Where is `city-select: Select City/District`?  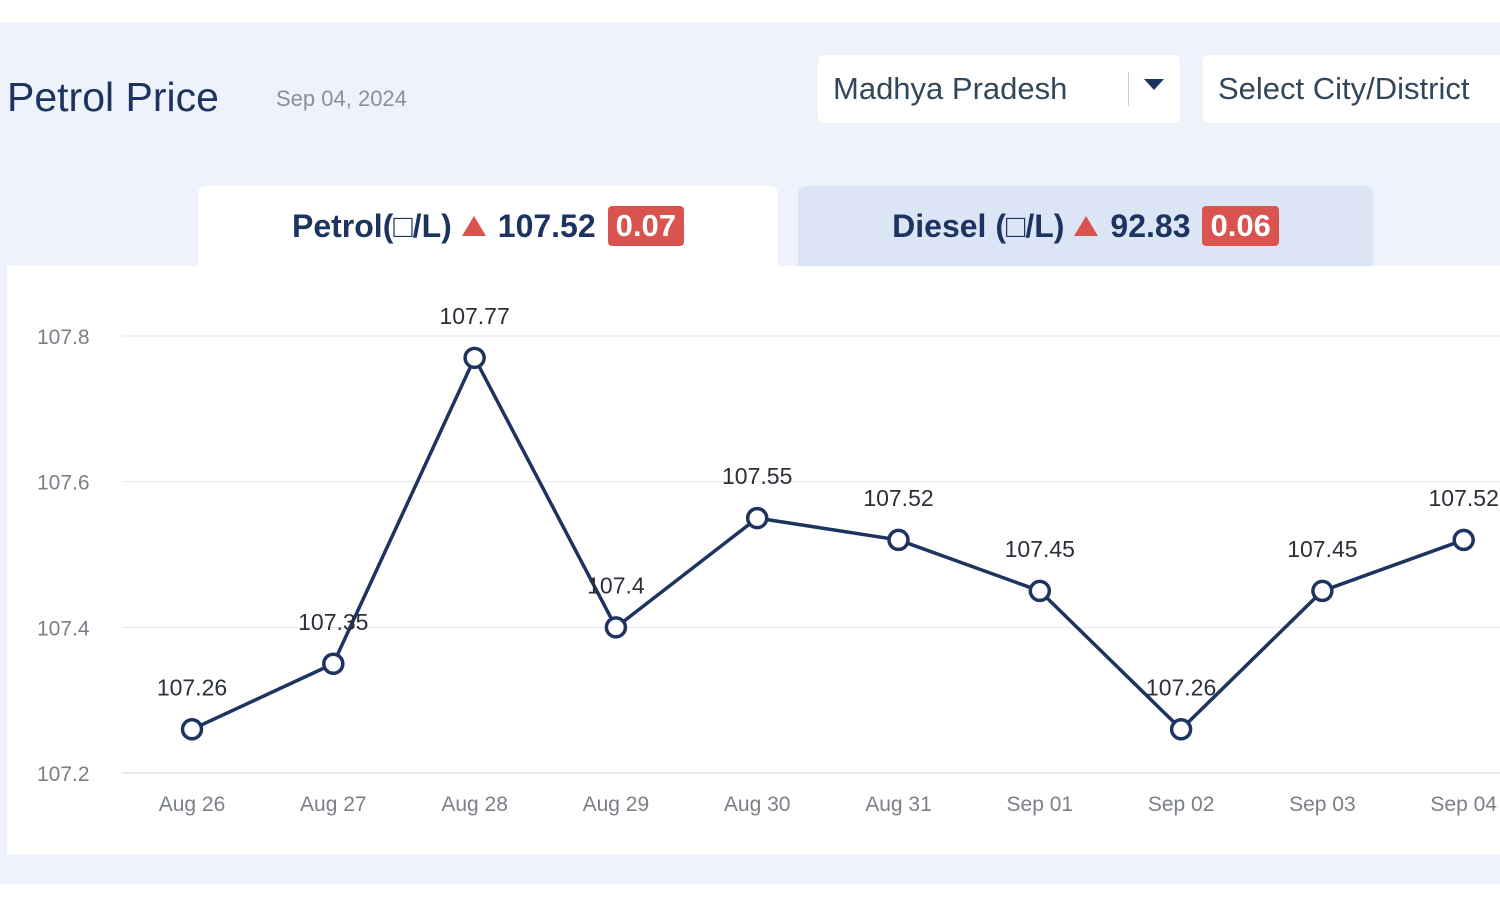
city-select: Select City/District is located at coordinates (1351, 89).